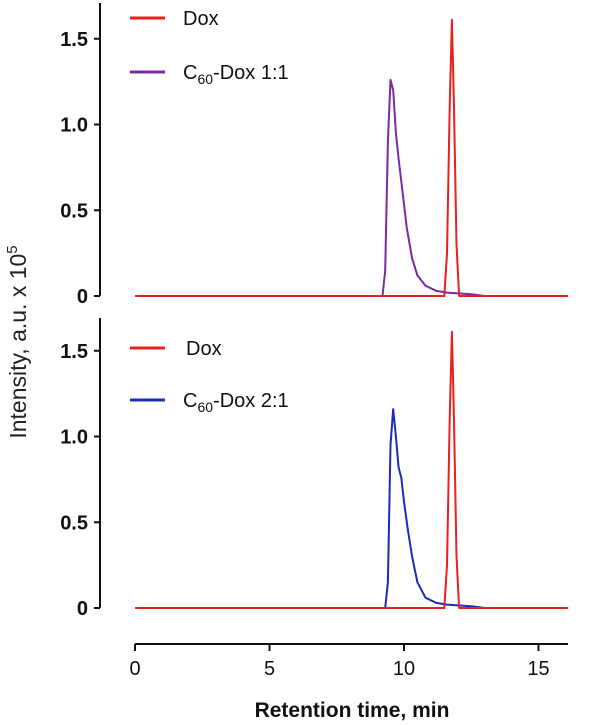 The height and width of the screenshot is (725, 596). I want to click on y-axis-label-exponent: 5, so click(12, 249).